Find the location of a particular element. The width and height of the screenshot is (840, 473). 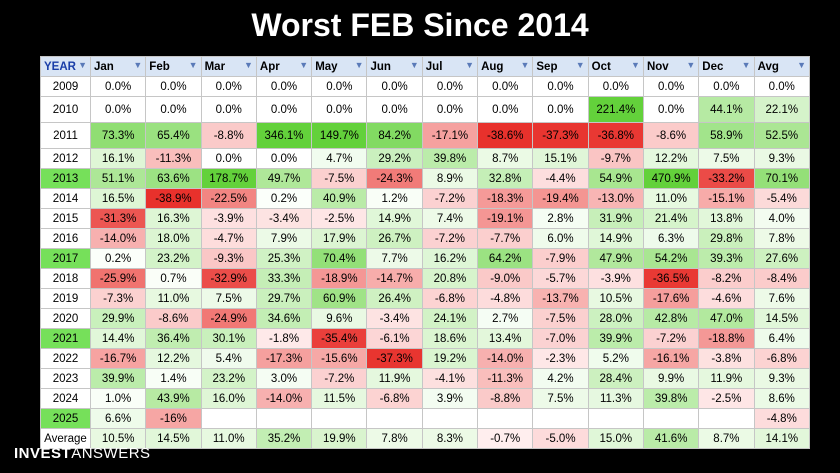

return-cell: 9.3% is located at coordinates (782, 158).